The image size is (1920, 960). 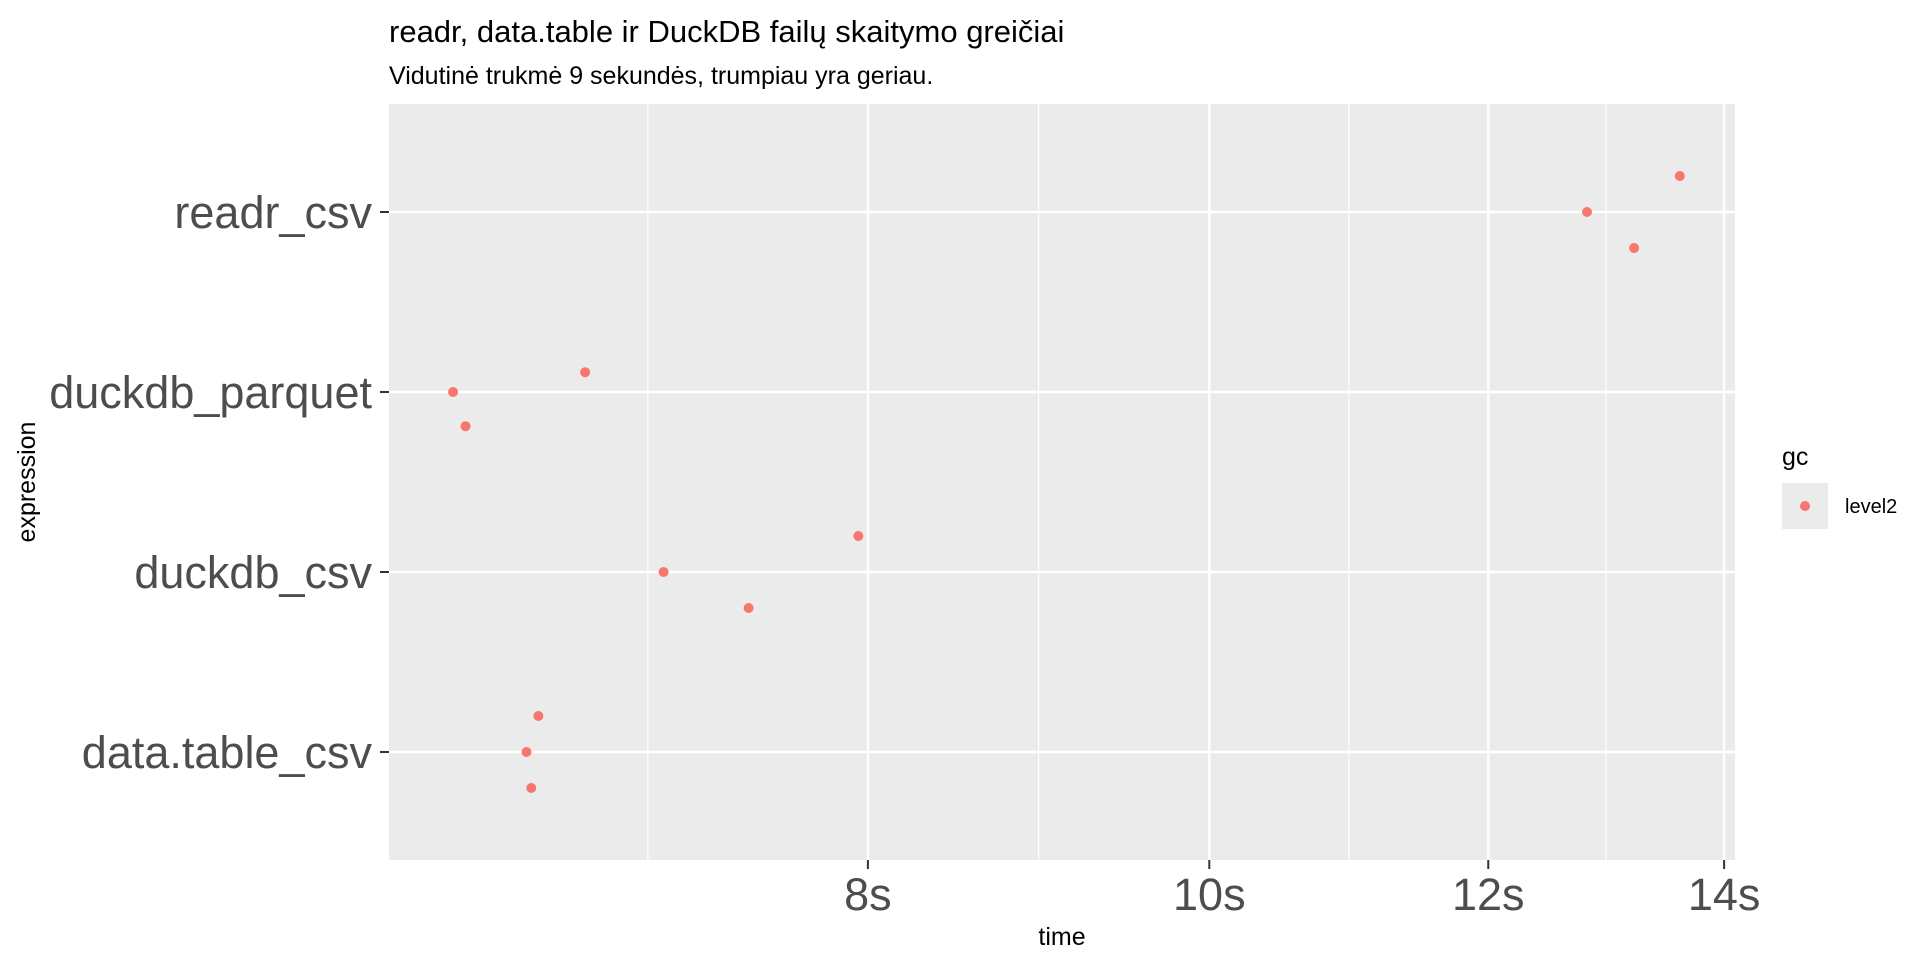 What do you see at coordinates (1871, 507) in the screenshot?
I see `legend-label-level2: level2` at bounding box center [1871, 507].